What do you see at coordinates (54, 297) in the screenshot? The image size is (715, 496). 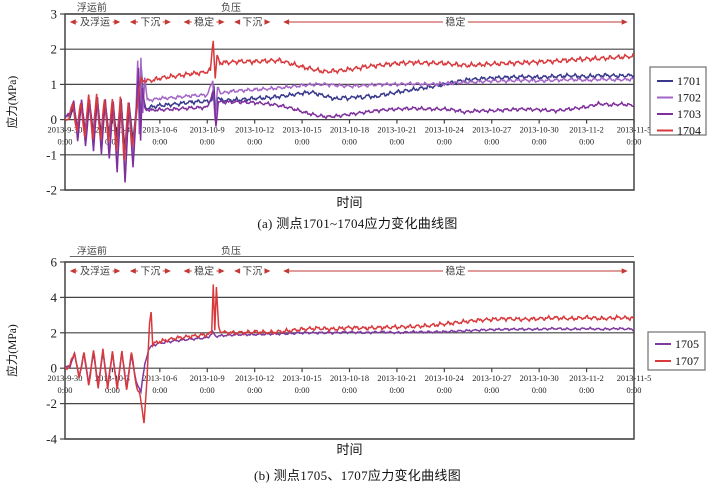 I see `y-tick-label: 4` at bounding box center [54, 297].